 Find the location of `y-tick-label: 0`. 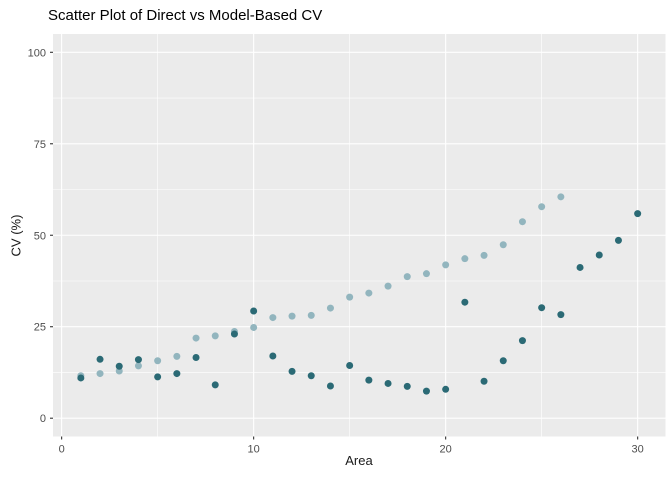

y-tick-label: 0 is located at coordinates (43, 419).